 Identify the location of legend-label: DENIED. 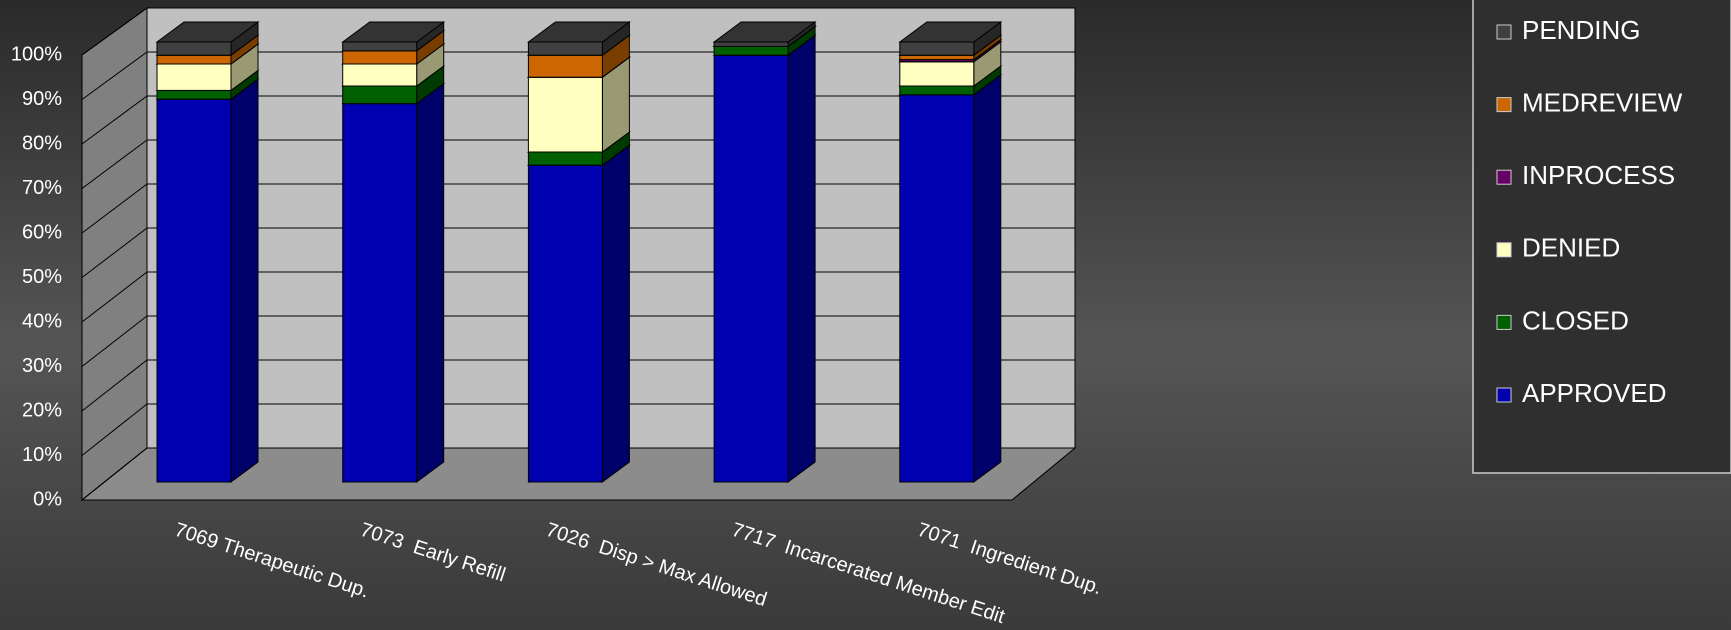
(1571, 248).